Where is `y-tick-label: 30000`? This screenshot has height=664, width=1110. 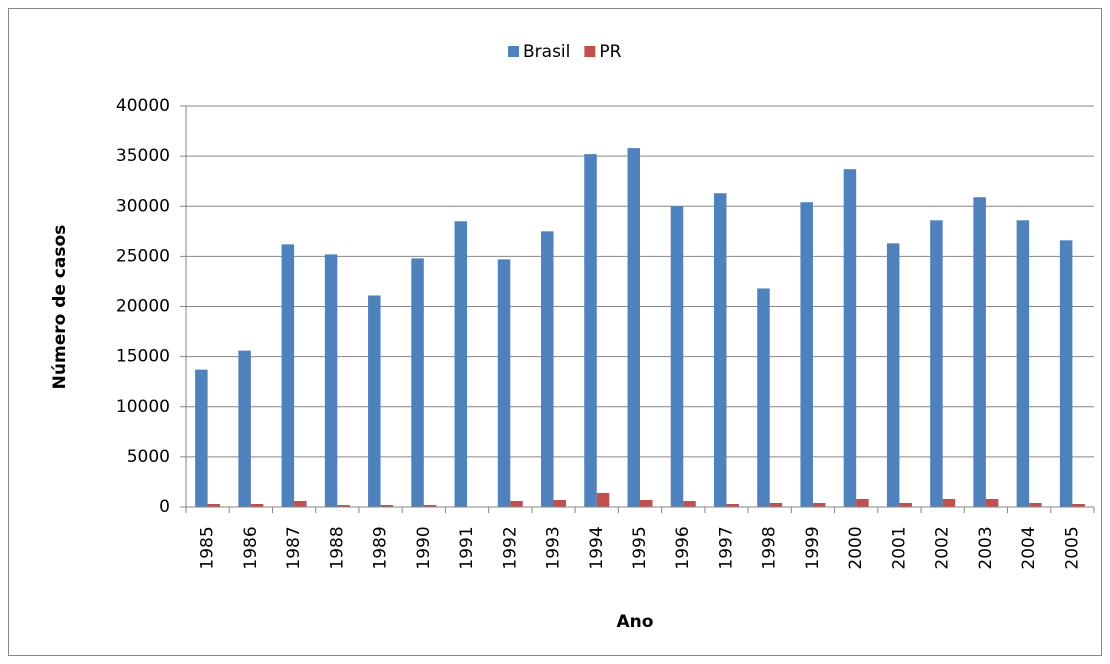
y-tick-label: 30000 is located at coordinates (143, 206).